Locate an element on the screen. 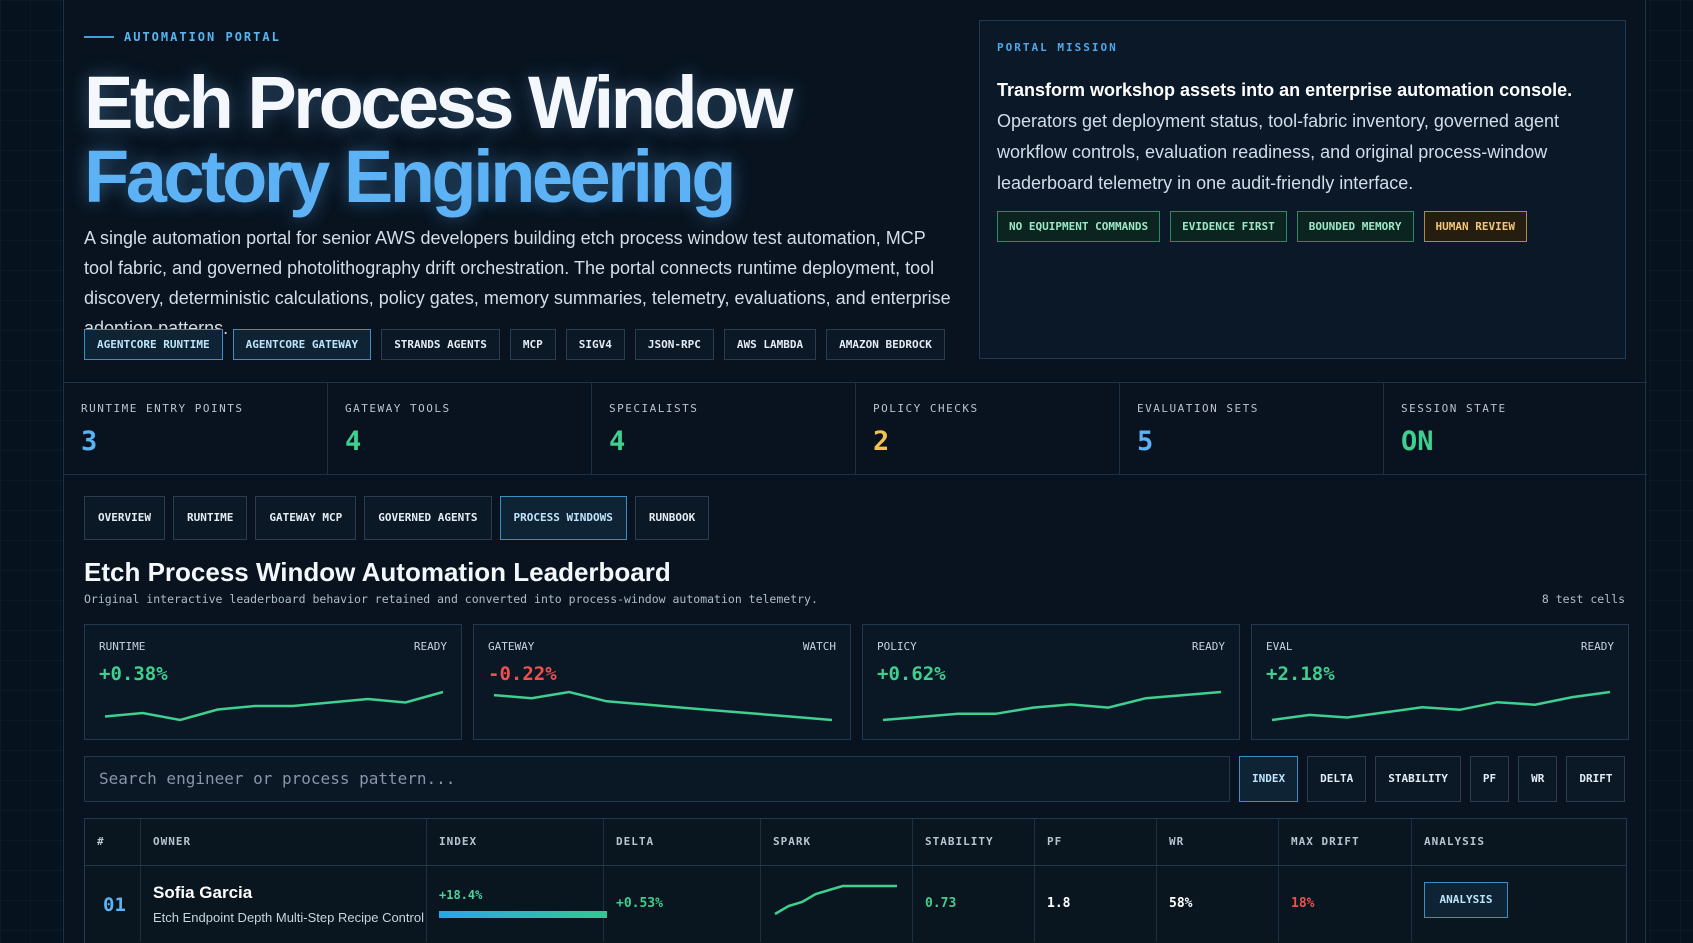  tab-overview: OVERVIEW is located at coordinates (124, 518).